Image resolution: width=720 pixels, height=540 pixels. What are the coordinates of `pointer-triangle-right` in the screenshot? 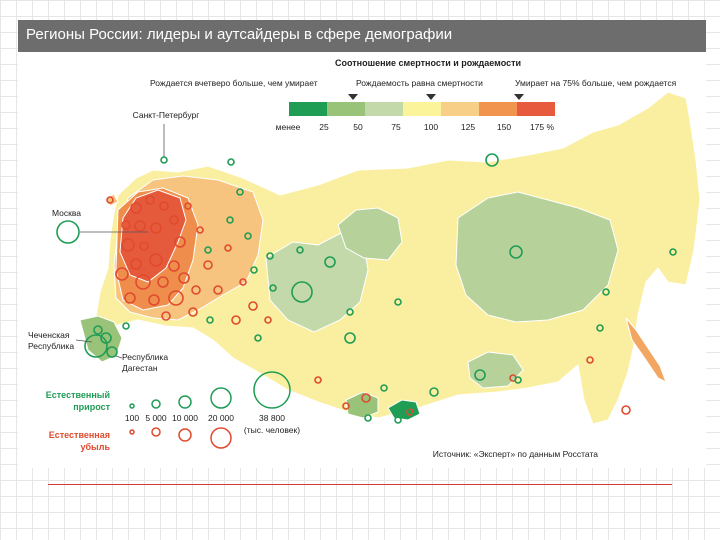 It's located at (519, 97).